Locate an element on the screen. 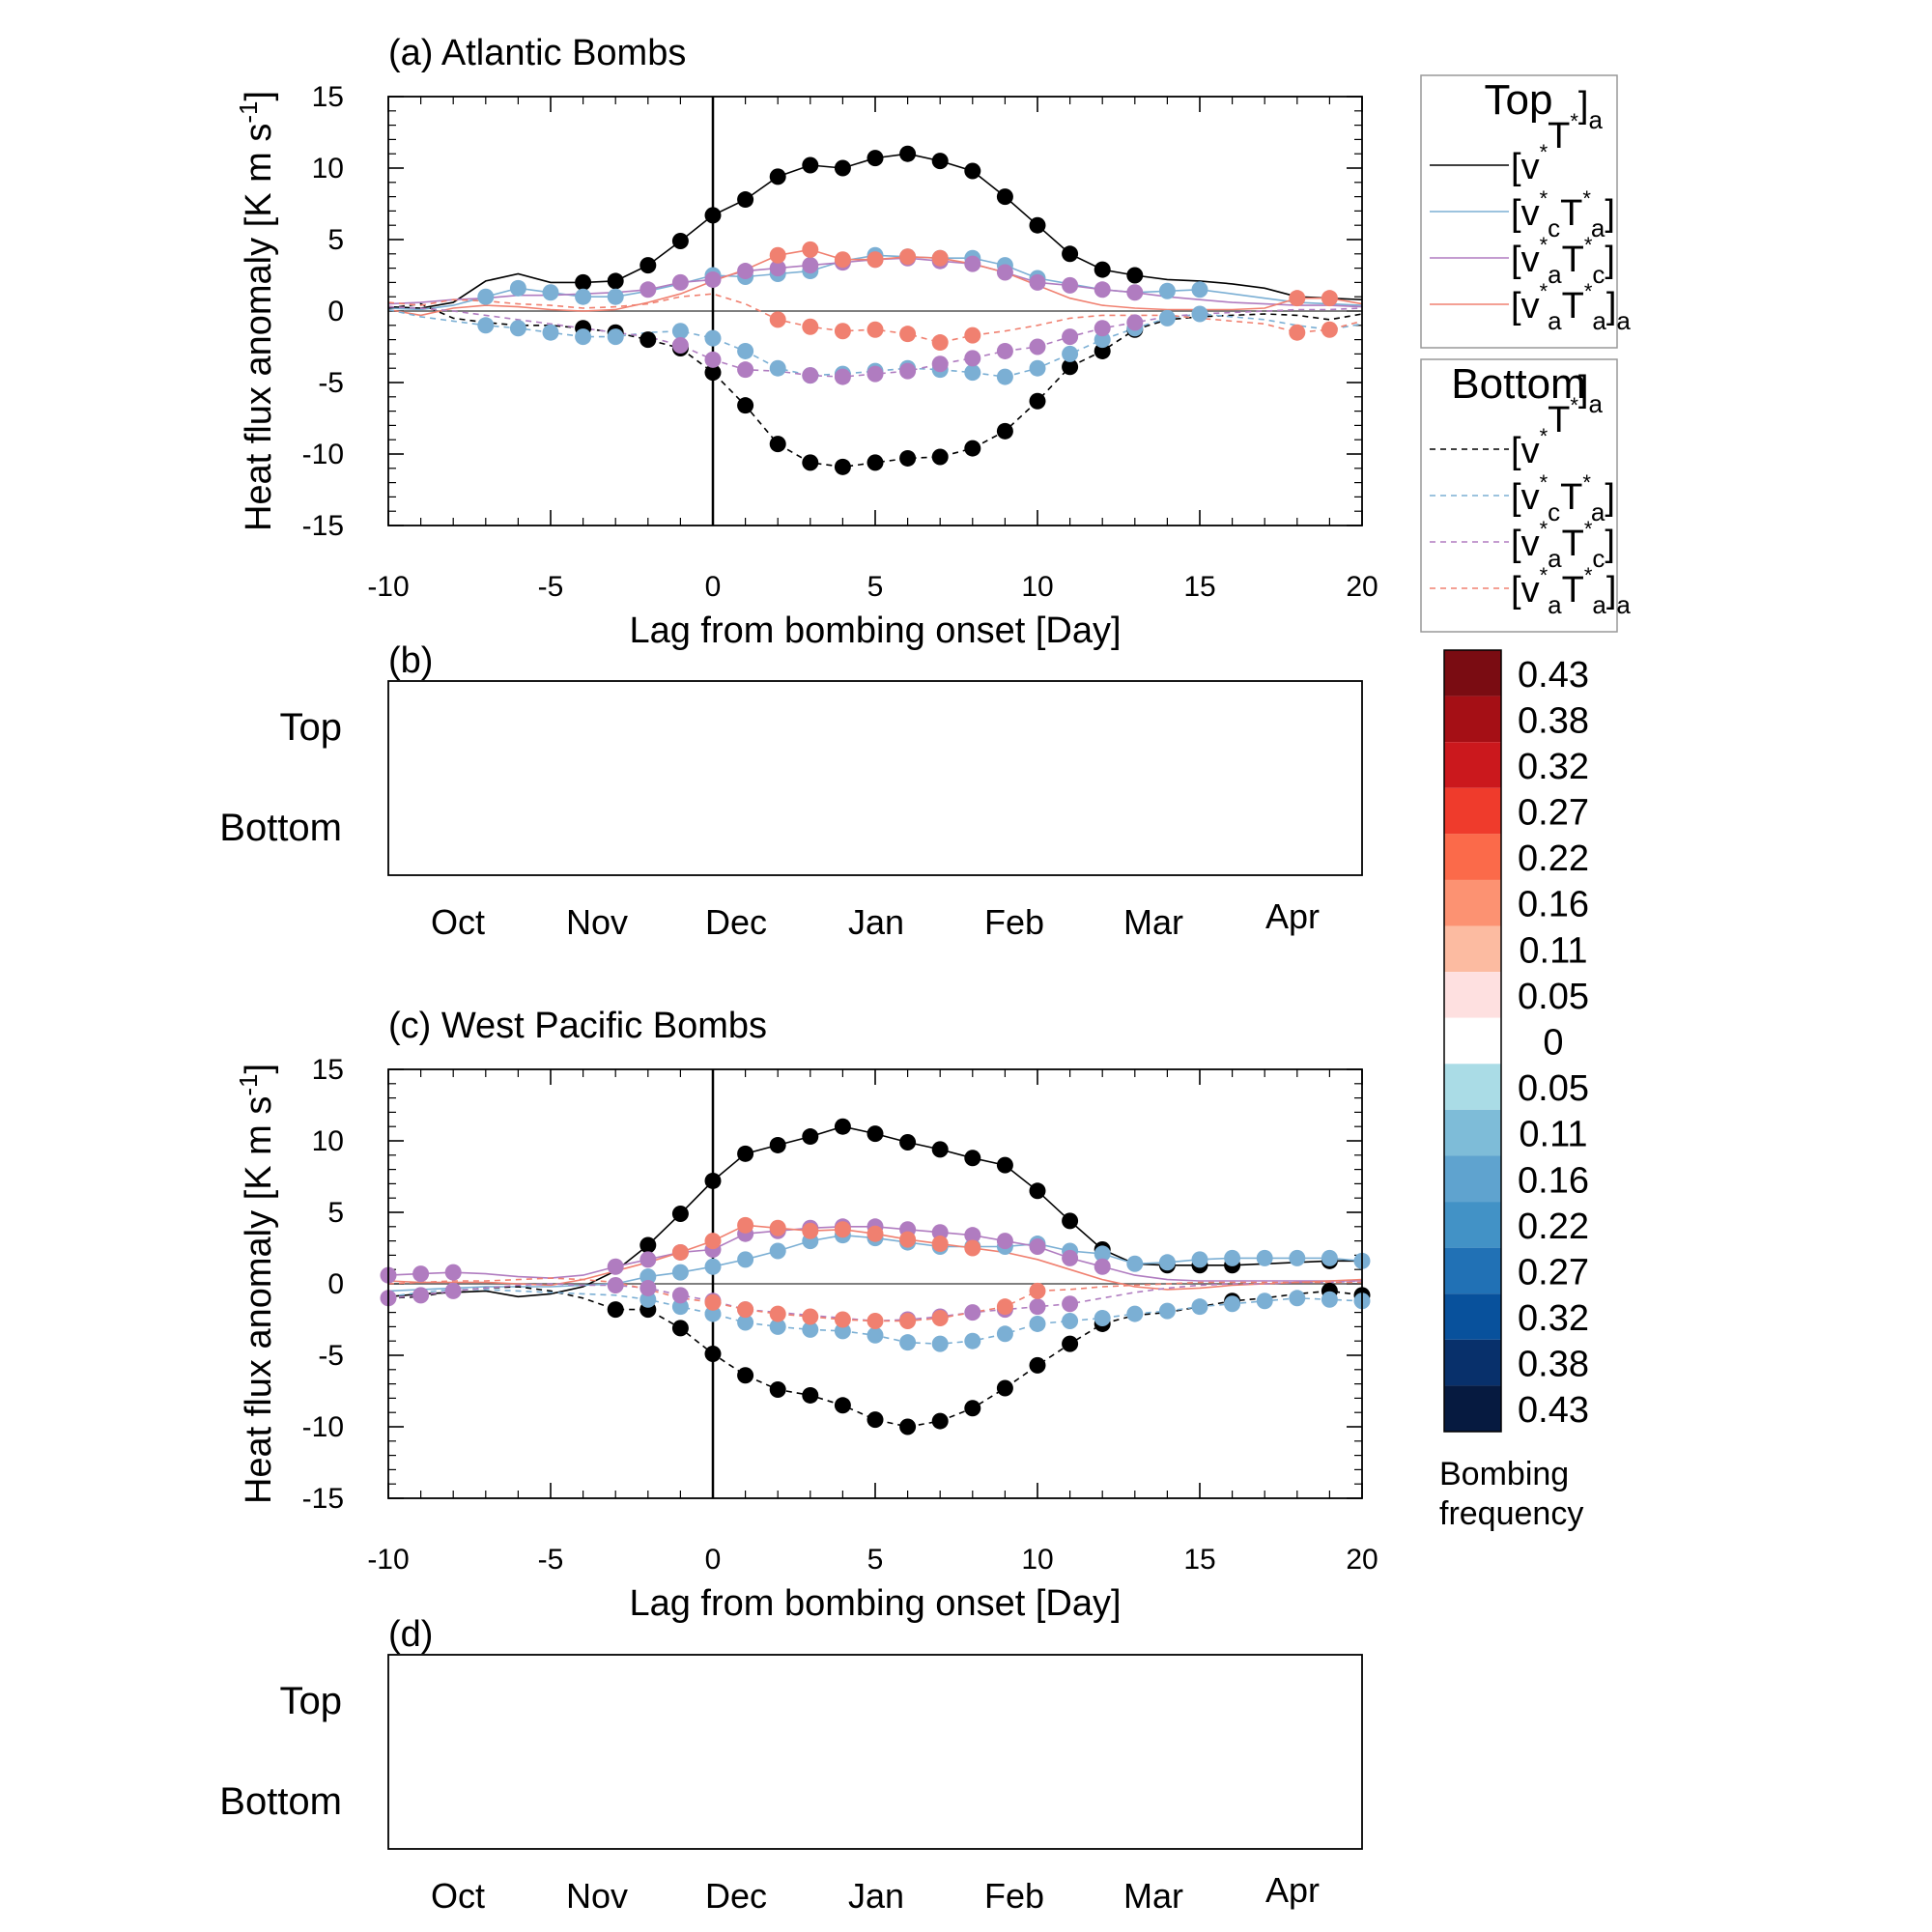 The image size is (1932, 1932). panel-title: (a) Atlantic Bombs is located at coordinates (537, 53).